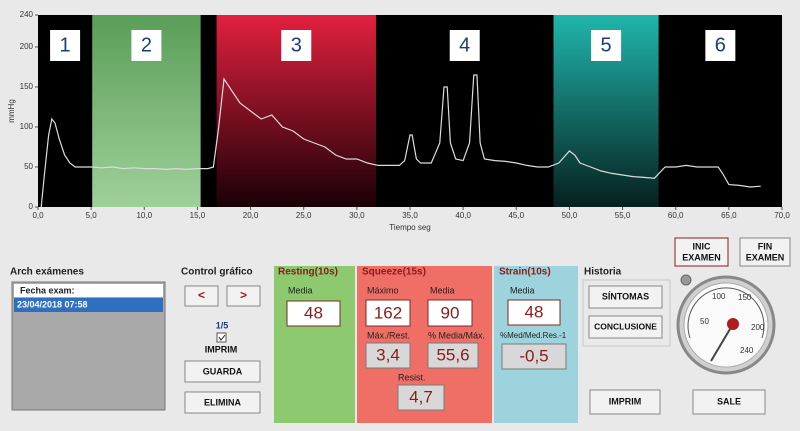  I want to click on y-tick-label: 0, so click(31, 206).